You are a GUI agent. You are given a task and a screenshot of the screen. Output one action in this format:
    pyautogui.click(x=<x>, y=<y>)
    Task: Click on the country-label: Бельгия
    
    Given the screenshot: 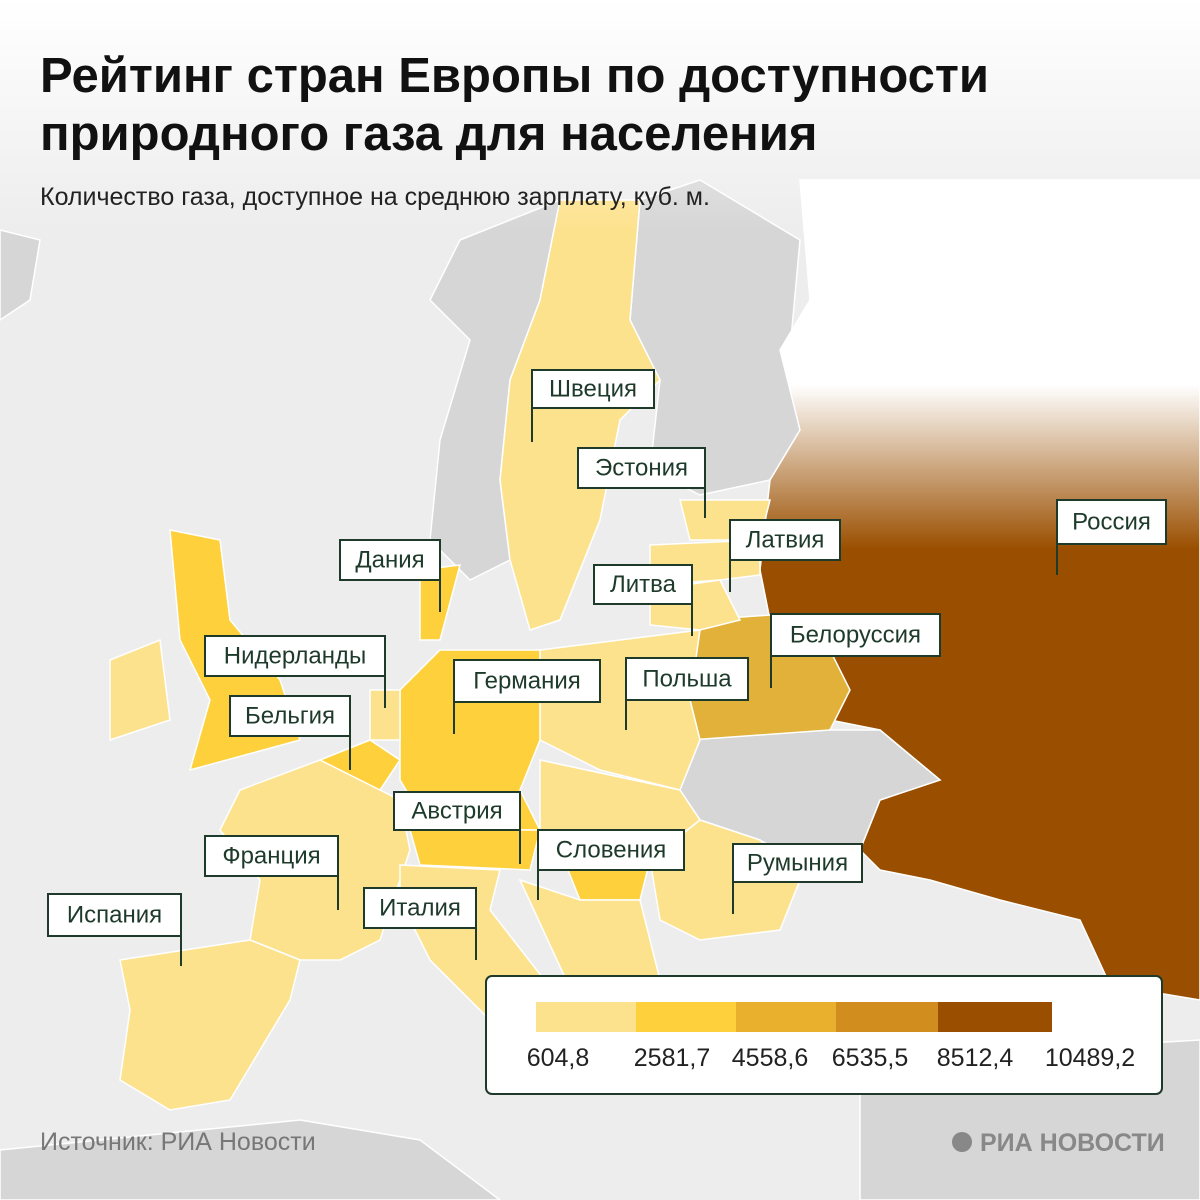 What is the action you would take?
    pyautogui.click(x=290, y=715)
    